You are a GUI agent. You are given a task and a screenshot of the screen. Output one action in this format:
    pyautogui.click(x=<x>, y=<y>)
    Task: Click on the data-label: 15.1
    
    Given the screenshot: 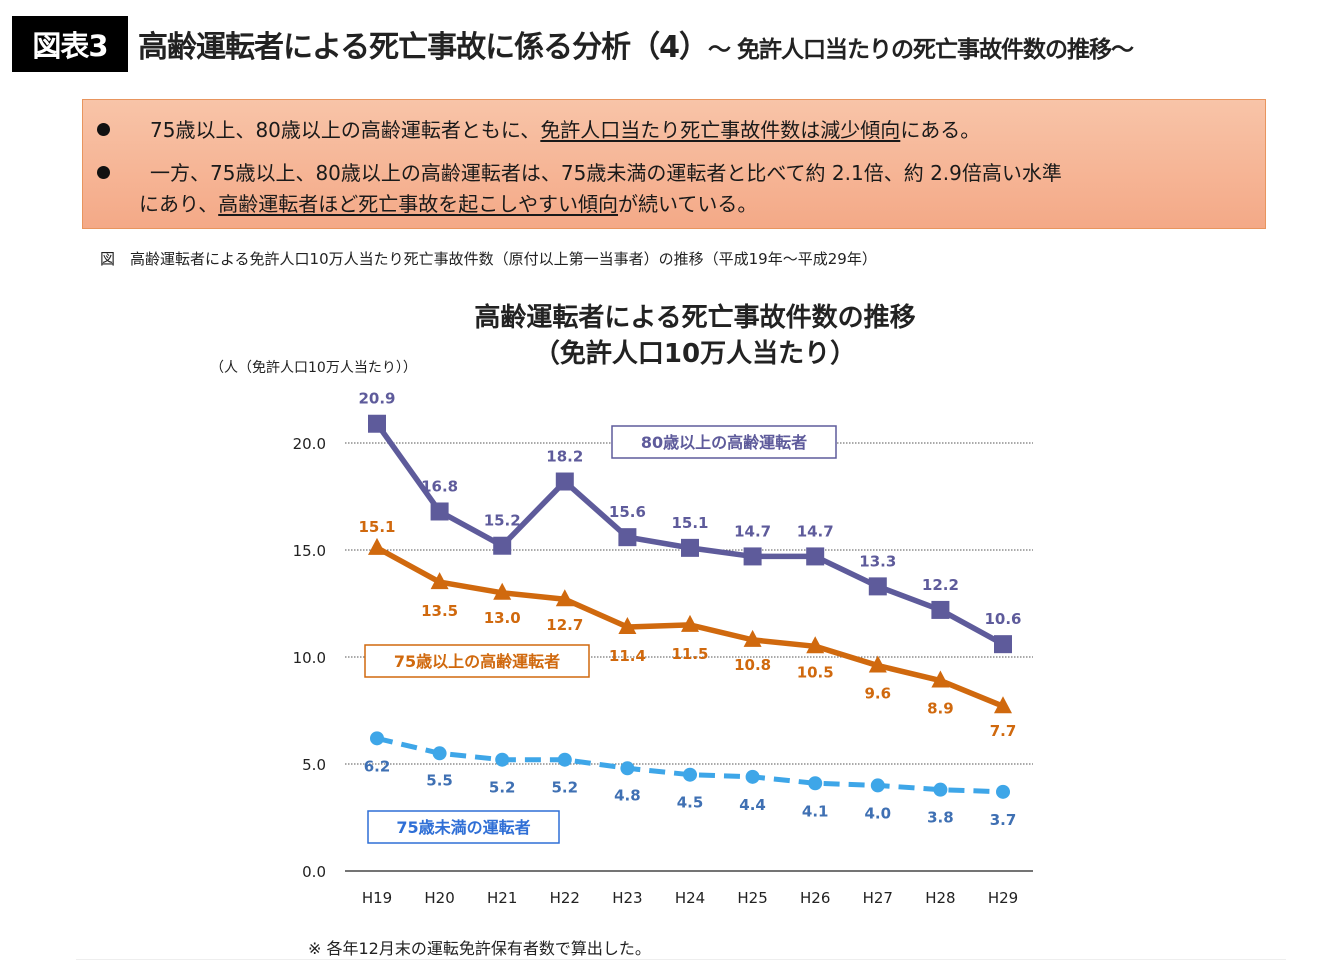 What is the action you would take?
    pyautogui.click(x=689, y=523)
    